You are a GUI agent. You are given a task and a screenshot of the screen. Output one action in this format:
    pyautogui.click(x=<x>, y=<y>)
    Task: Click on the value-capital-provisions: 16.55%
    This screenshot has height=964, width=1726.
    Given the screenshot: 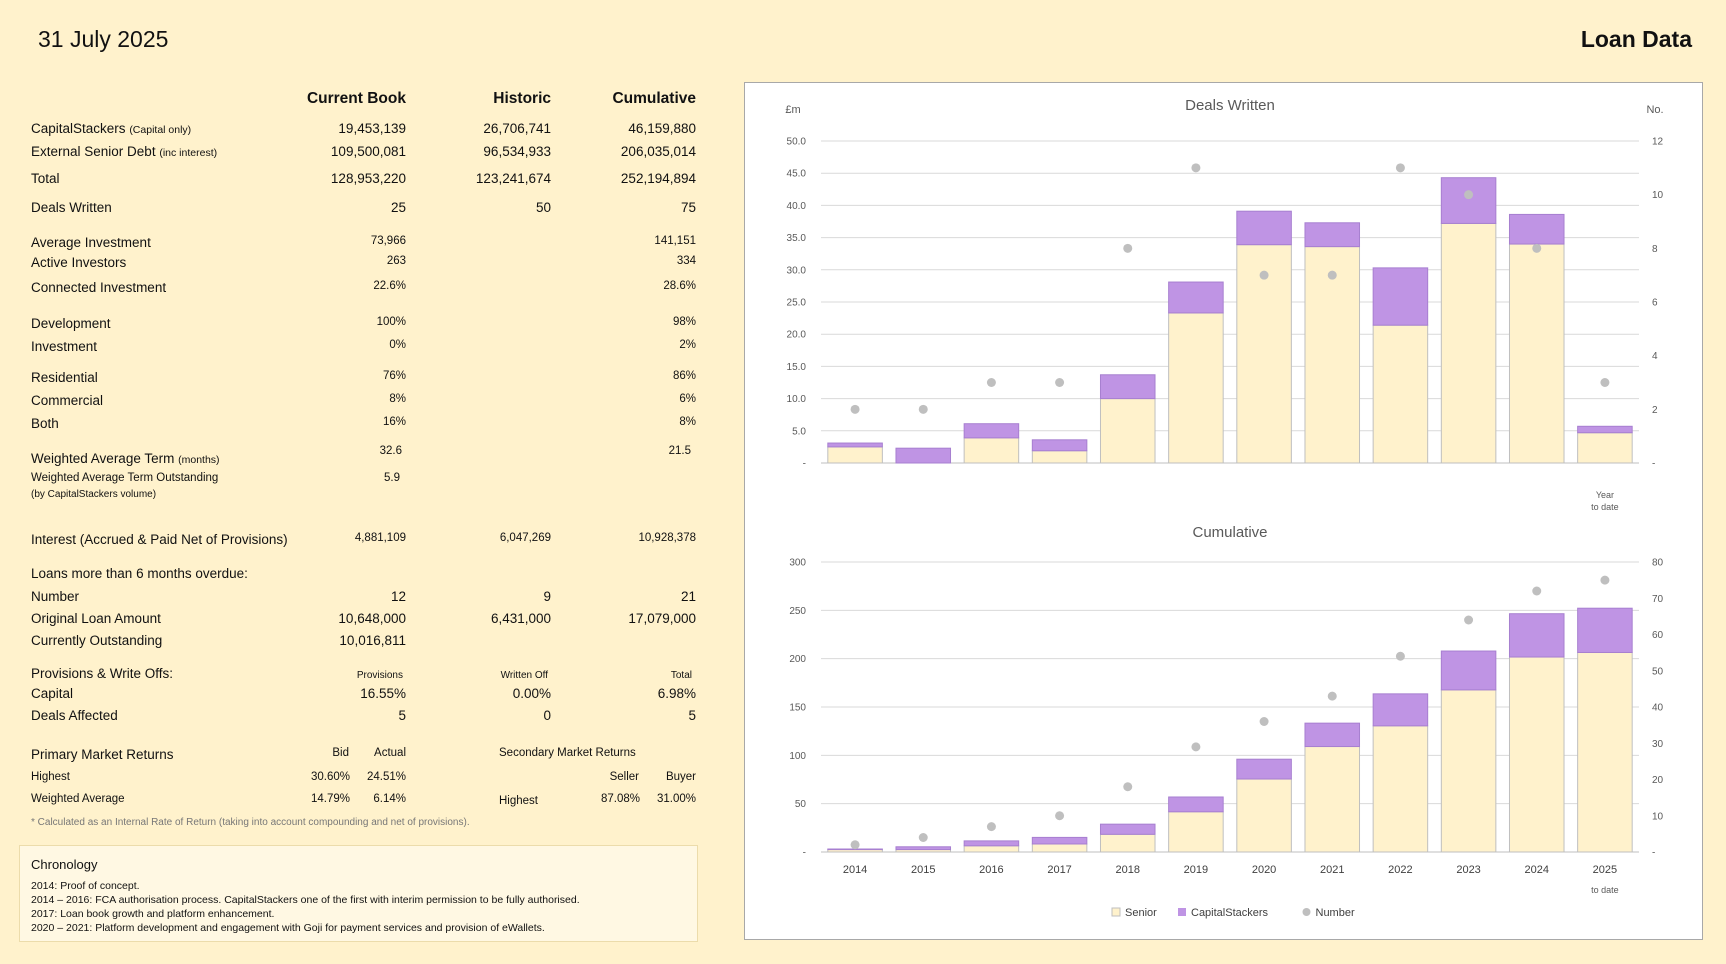 What is the action you would take?
    pyautogui.click(x=383, y=693)
    